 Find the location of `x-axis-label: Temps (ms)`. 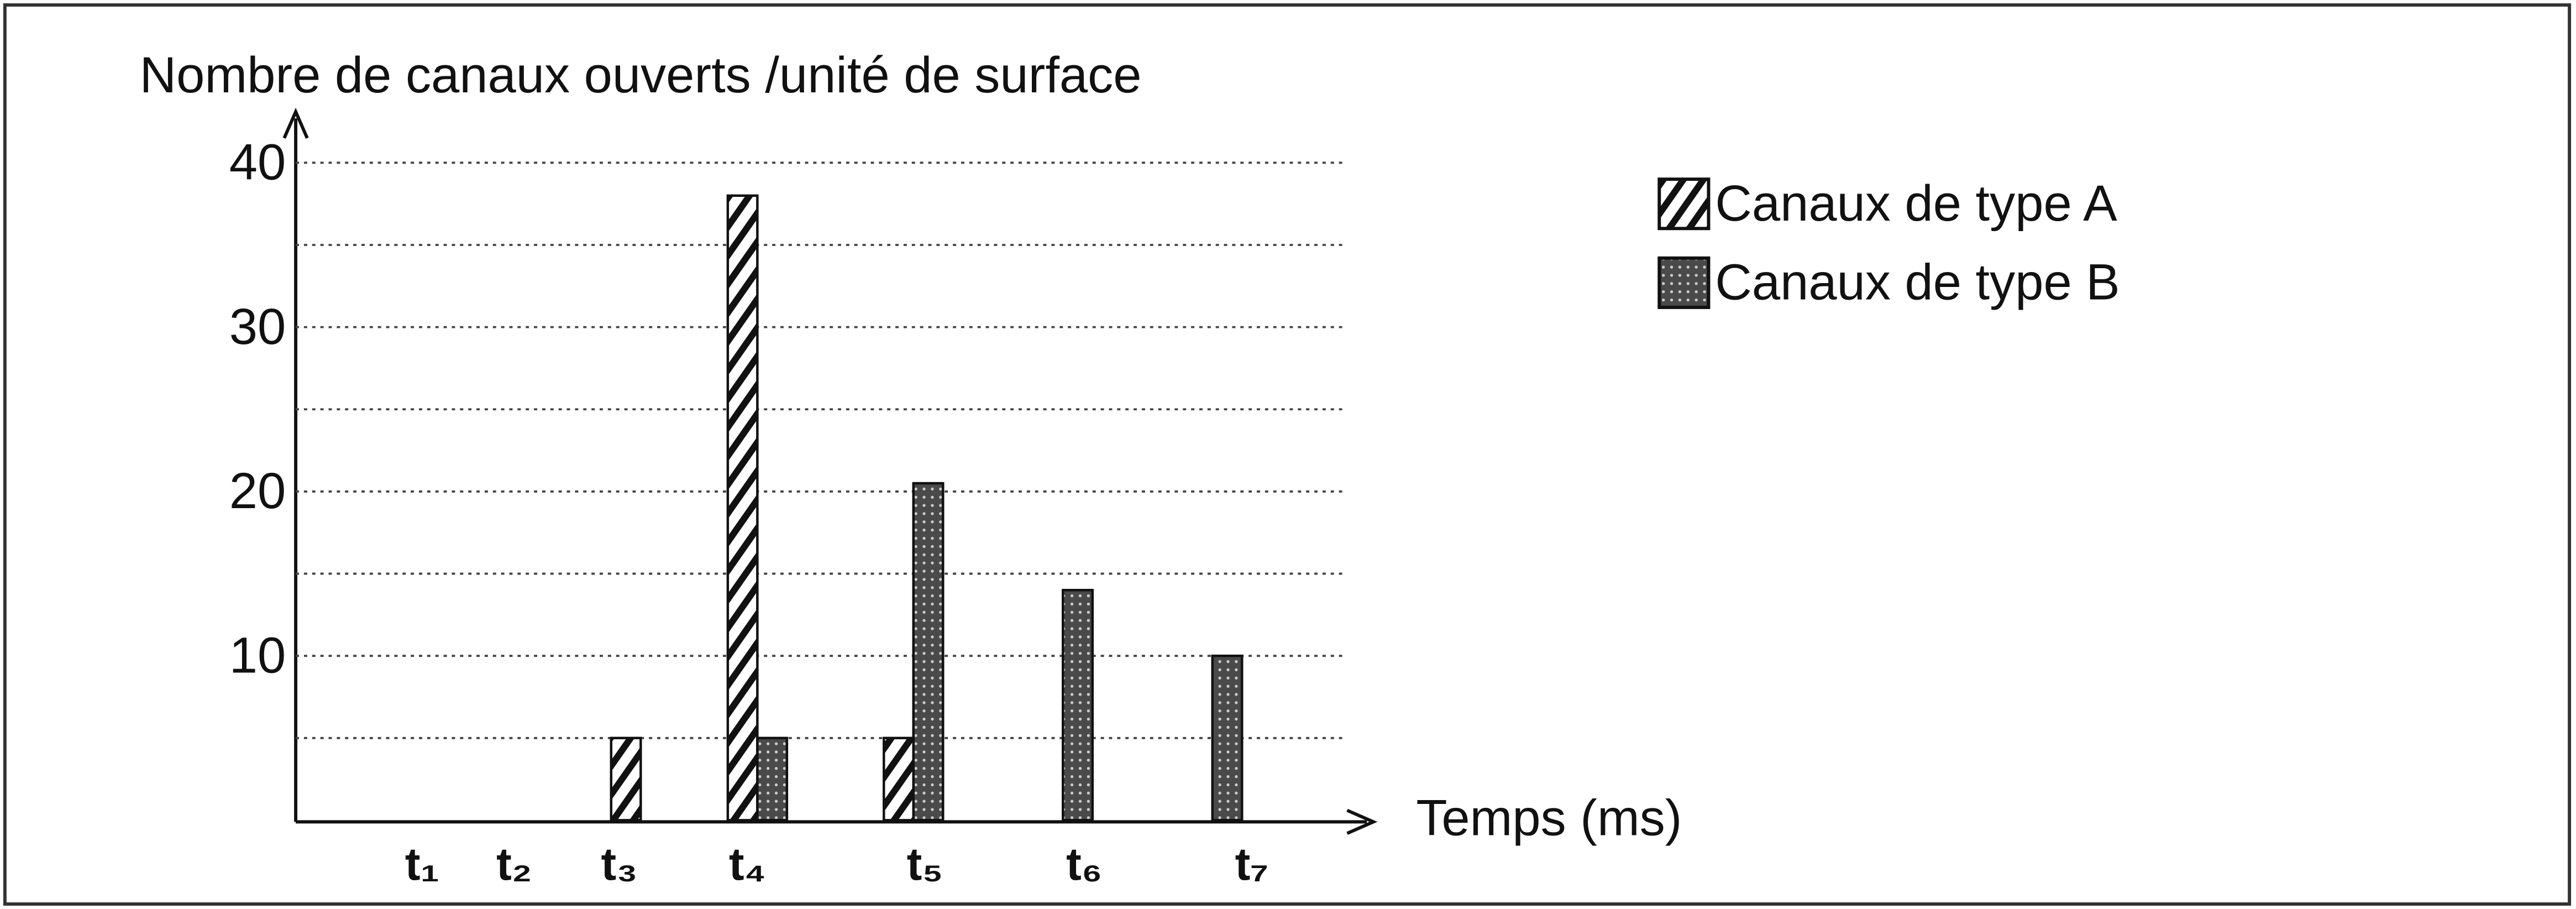

x-axis-label: Temps (ms) is located at coordinates (1549, 818).